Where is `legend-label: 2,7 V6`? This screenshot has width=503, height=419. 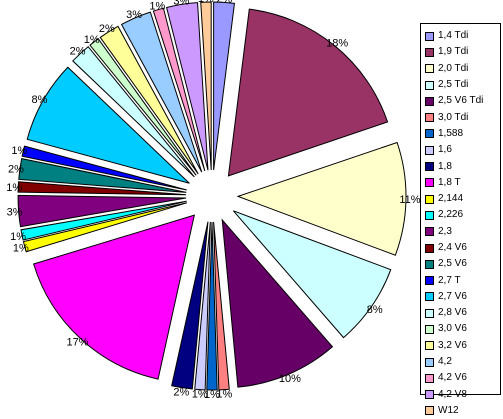
legend-label: 2,7 V6 is located at coordinates (452, 296).